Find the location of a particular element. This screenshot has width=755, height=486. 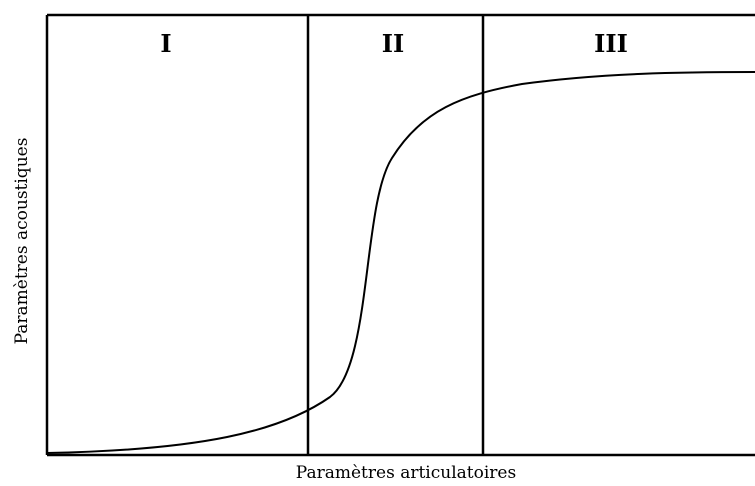

region-label: I is located at coordinates (165, 43).